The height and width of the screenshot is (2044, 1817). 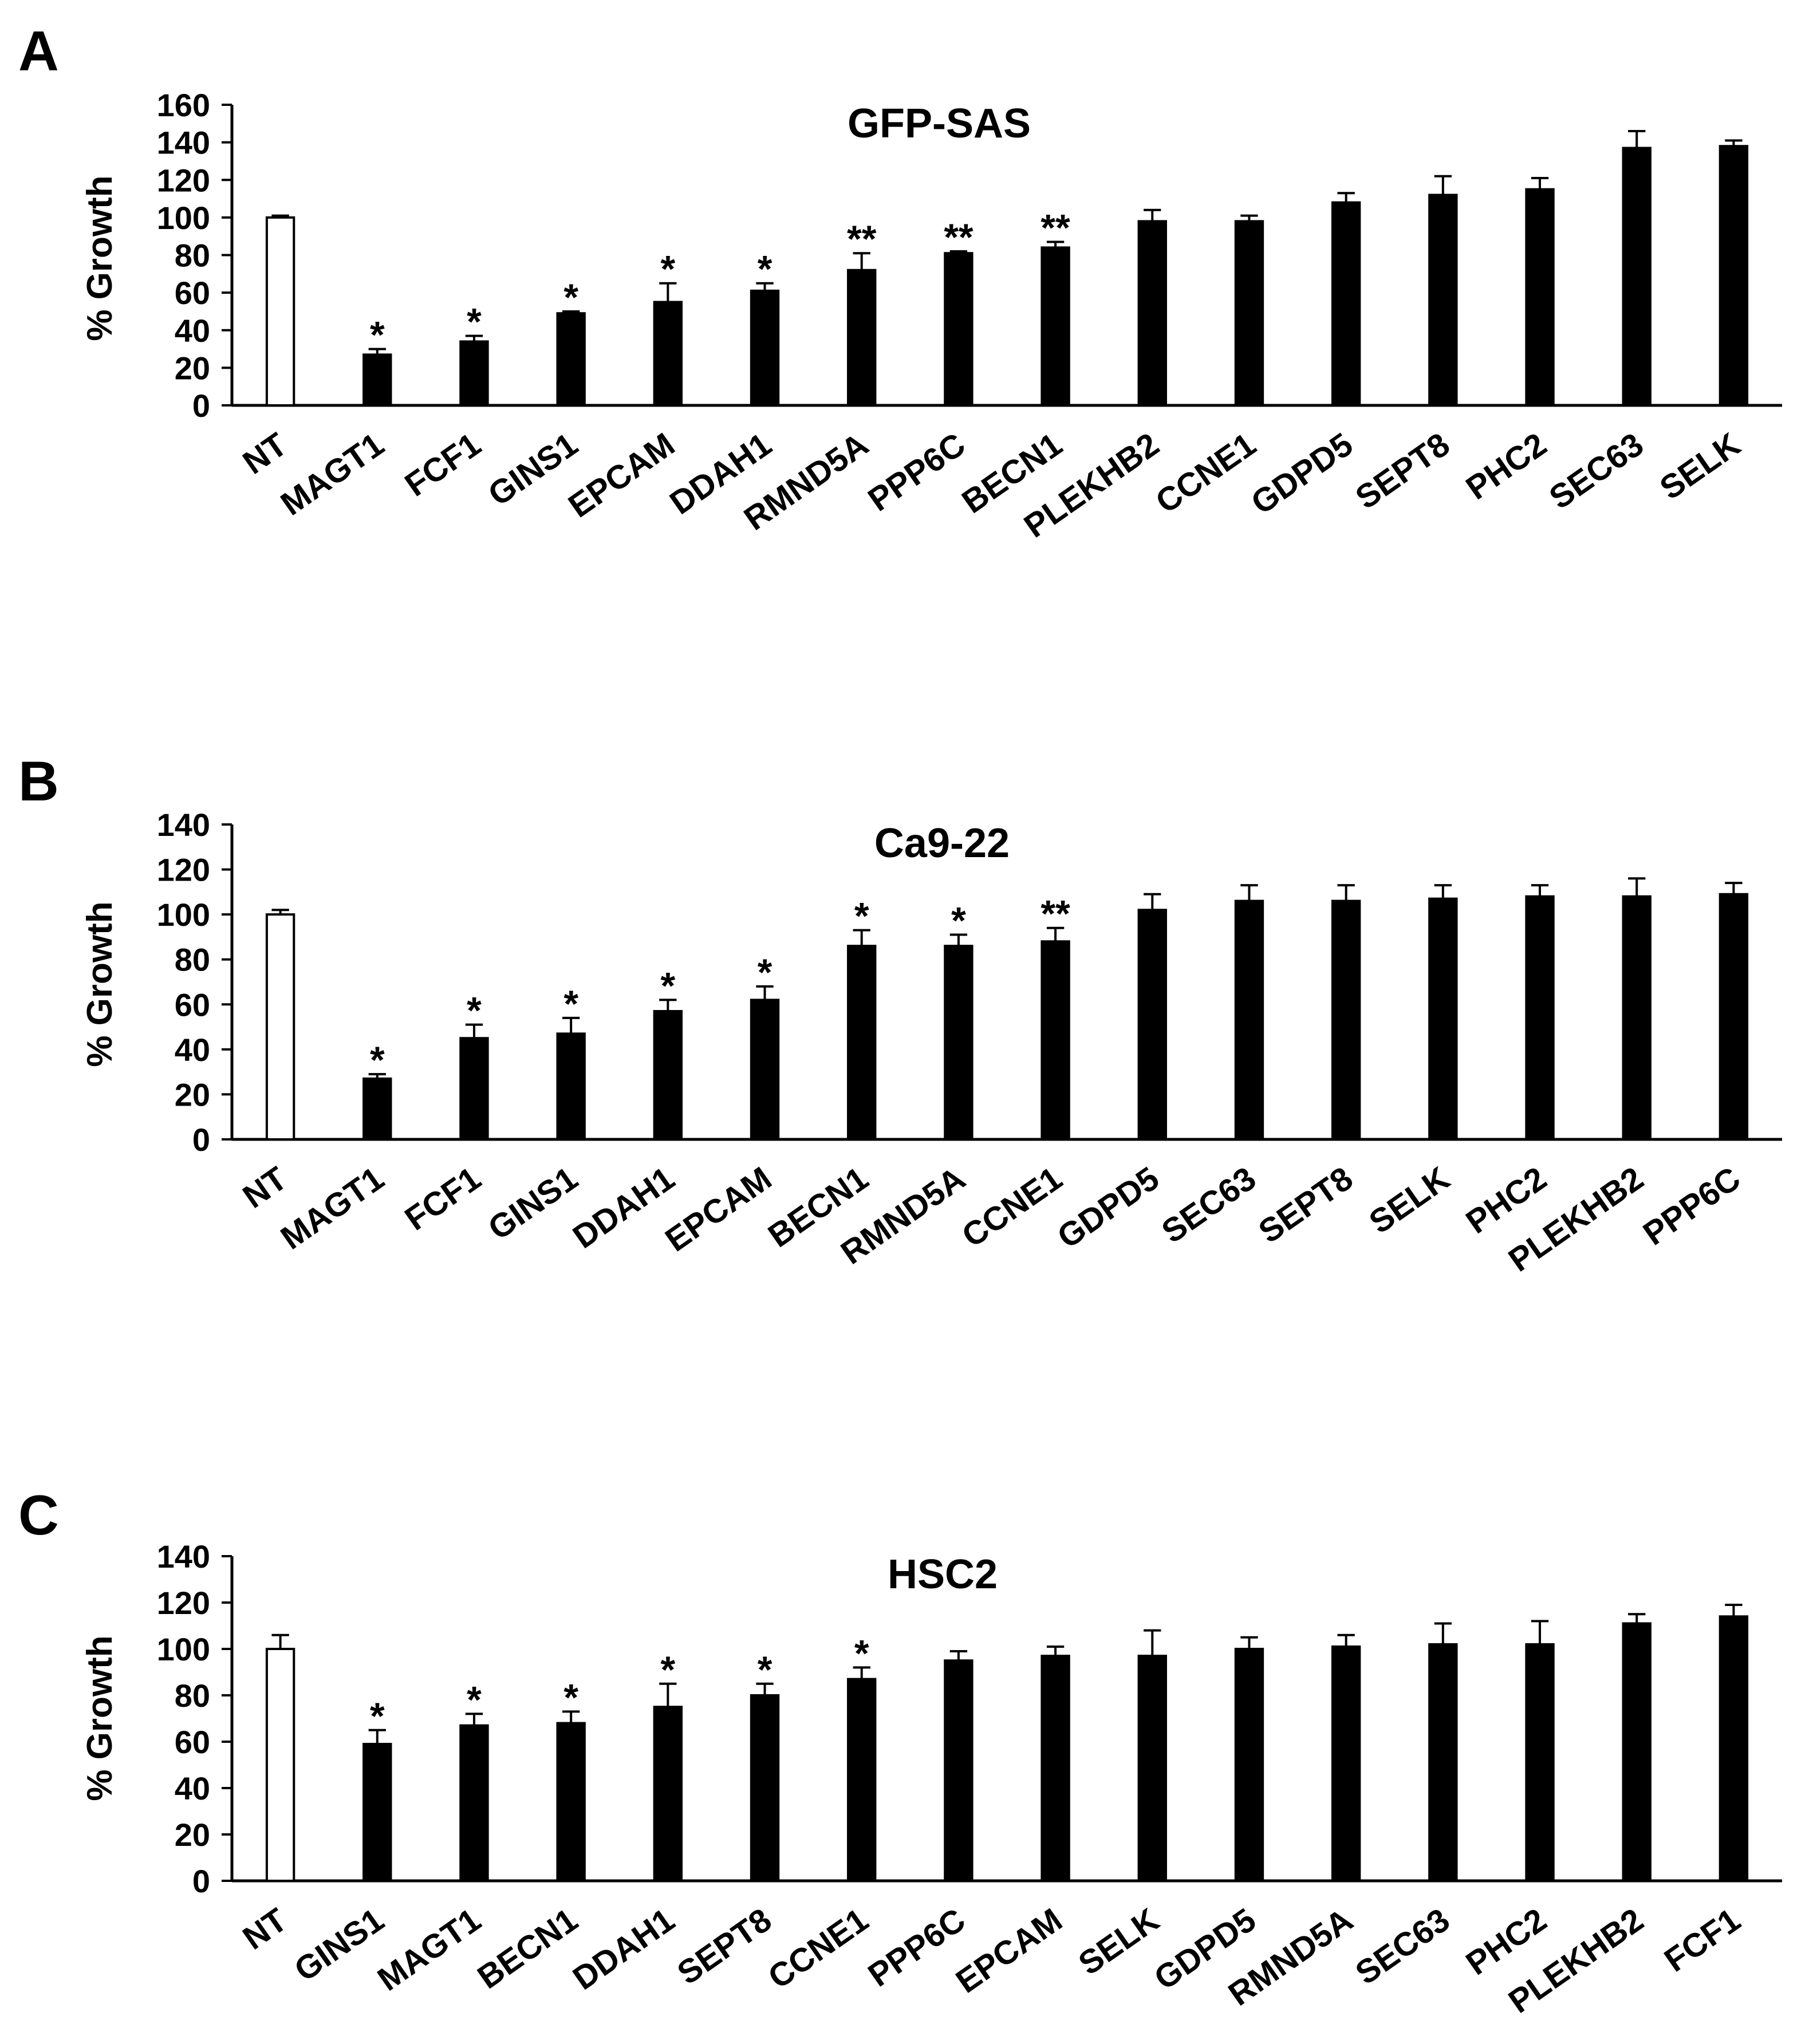 What do you see at coordinates (474, 373) in the screenshot?
I see `panel-a-bar-fcf1` at bounding box center [474, 373].